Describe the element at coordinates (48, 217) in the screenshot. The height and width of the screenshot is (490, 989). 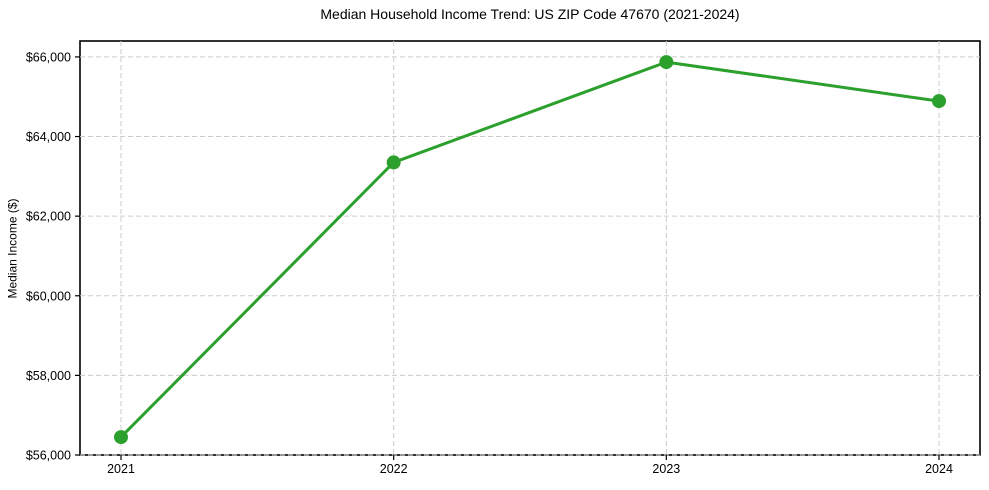
I see `y-tick-label: $62,000` at that location.